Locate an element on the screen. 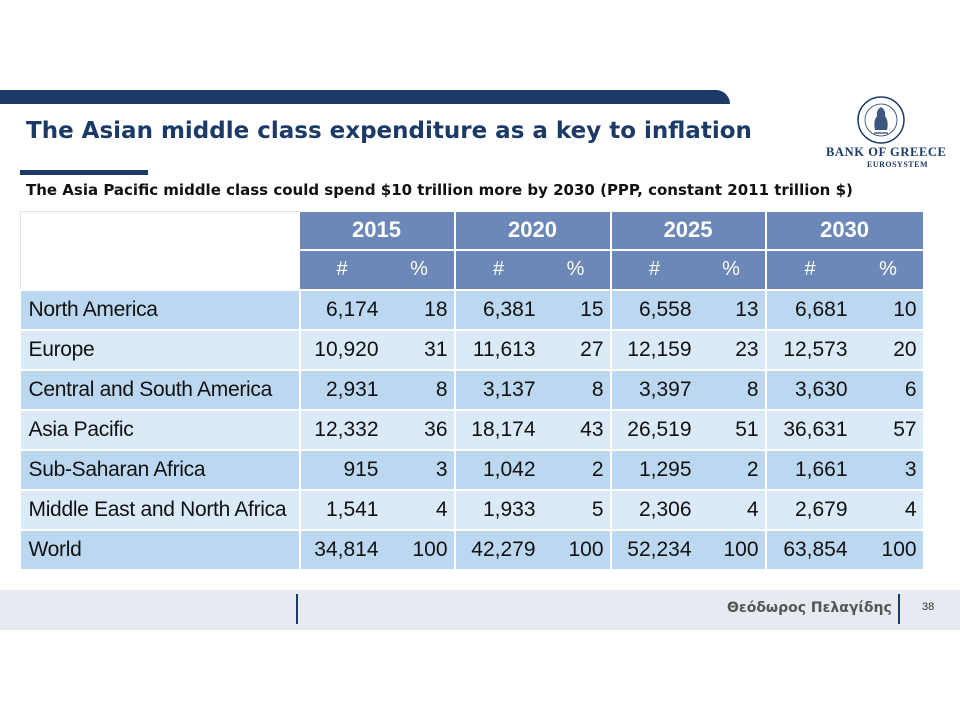  count-cell: 26,519 is located at coordinates (654, 429).